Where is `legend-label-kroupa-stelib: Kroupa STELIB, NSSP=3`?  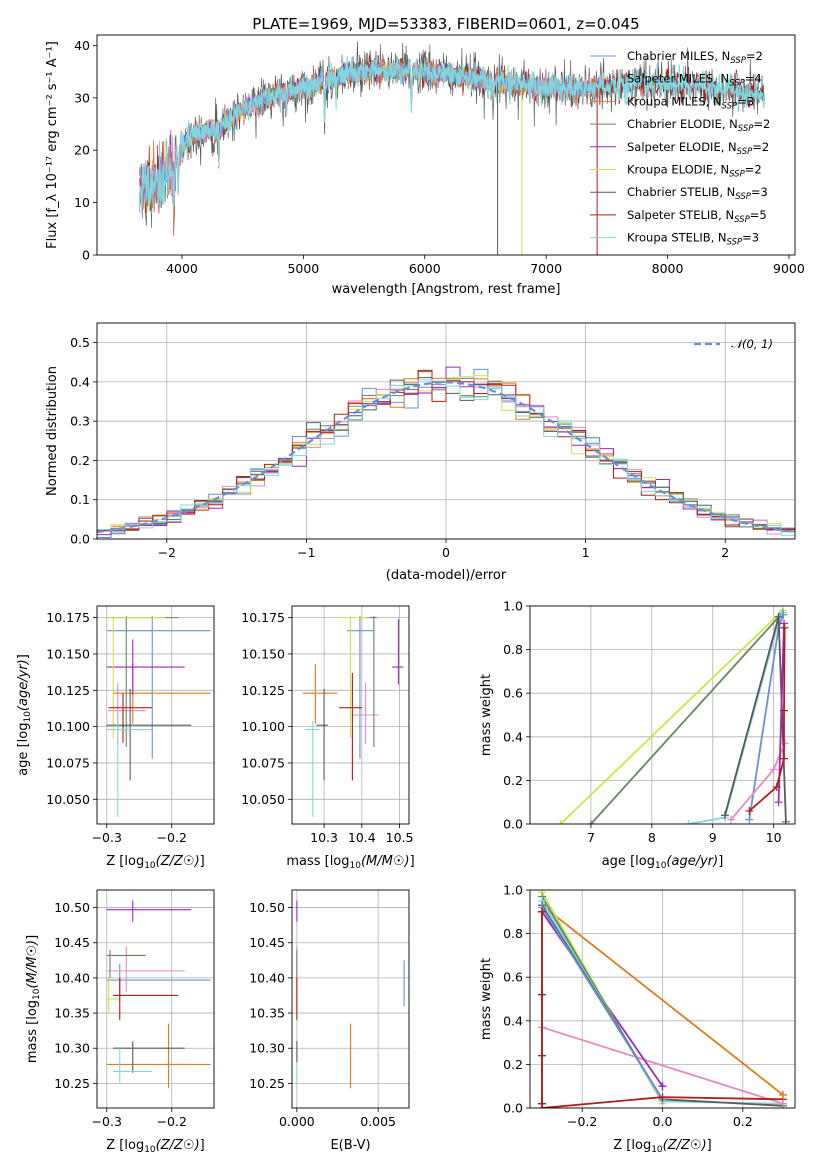
legend-label-kroupa-stelib: Kroupa STELIB, NSSP=3 is located at coordinates (693, 239).